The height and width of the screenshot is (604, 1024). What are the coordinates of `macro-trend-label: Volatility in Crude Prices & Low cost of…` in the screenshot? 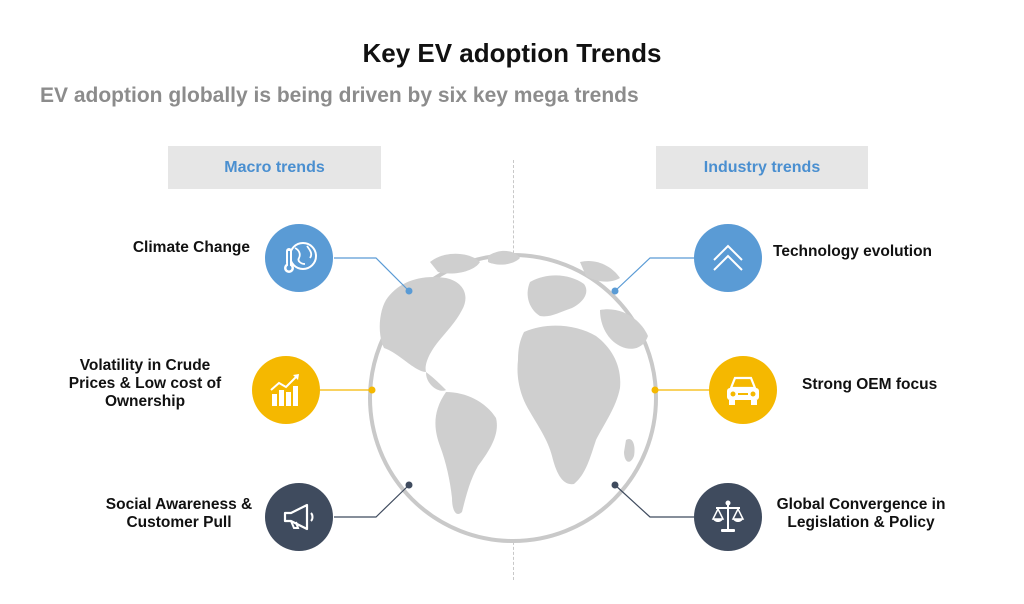 It's located at (145, 383).